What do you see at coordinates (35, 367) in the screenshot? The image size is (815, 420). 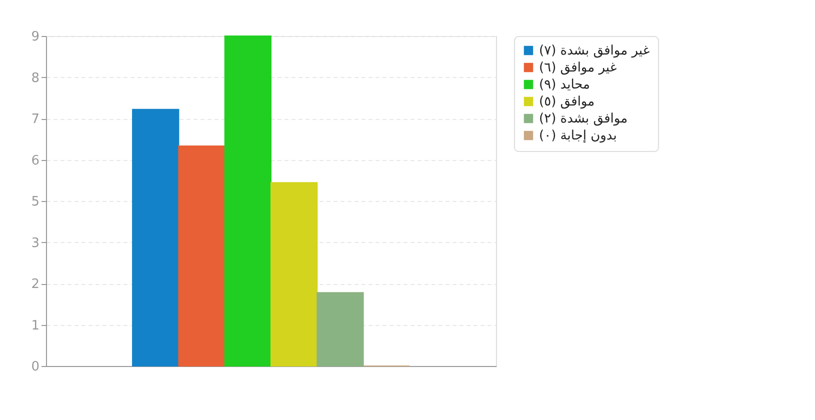 I see `y-tick-label: 0` at bounding box center [35, 367].